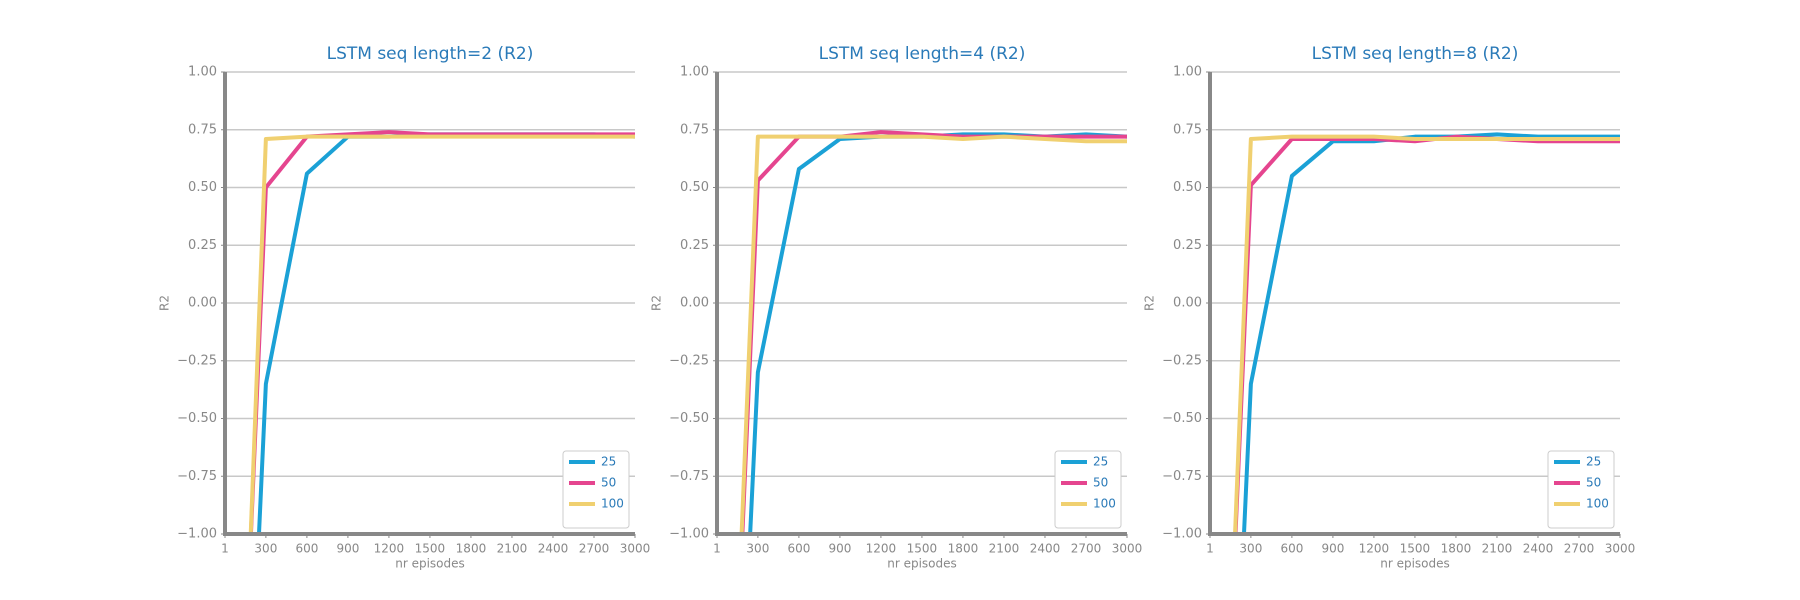 The width and height of the screenshot is (1800, 600). What do you see at coordinates (1415, 54) in the screenshot?
I see `panel-title: LSTM seq length=8 (R2)` at bounding box center [1415, 54].